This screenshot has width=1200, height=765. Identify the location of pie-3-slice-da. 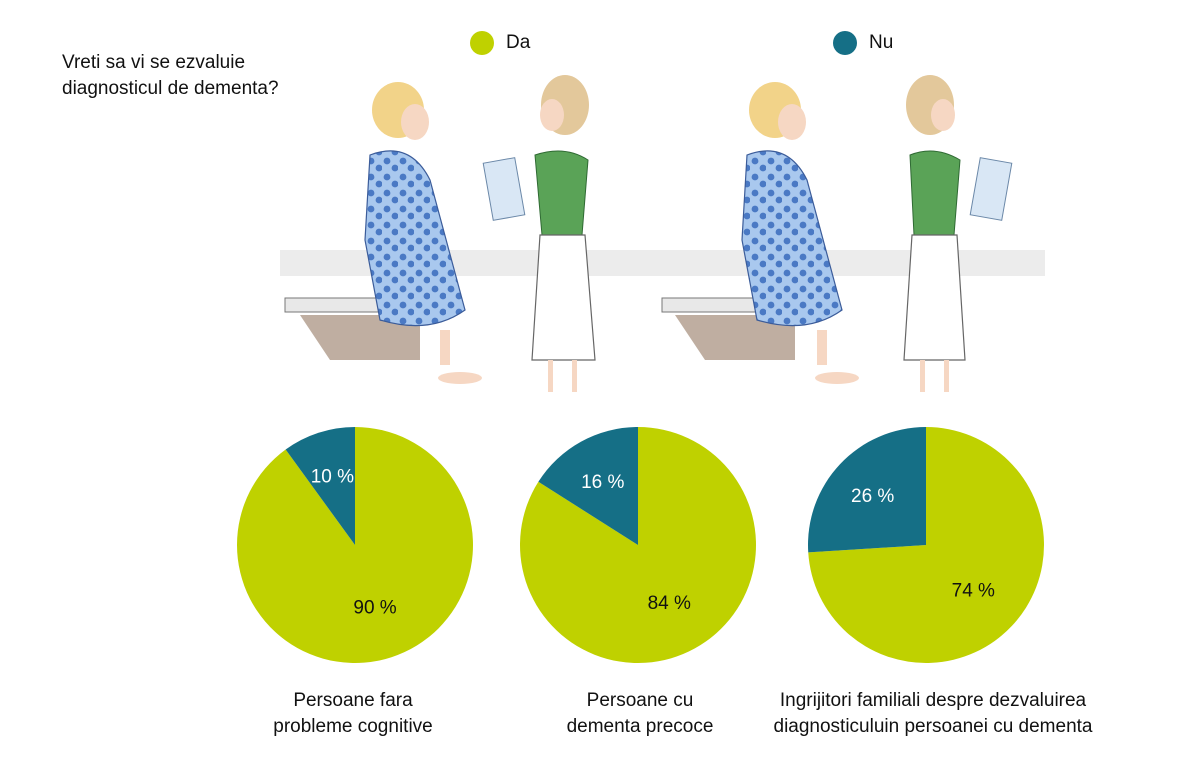
(926, 545).